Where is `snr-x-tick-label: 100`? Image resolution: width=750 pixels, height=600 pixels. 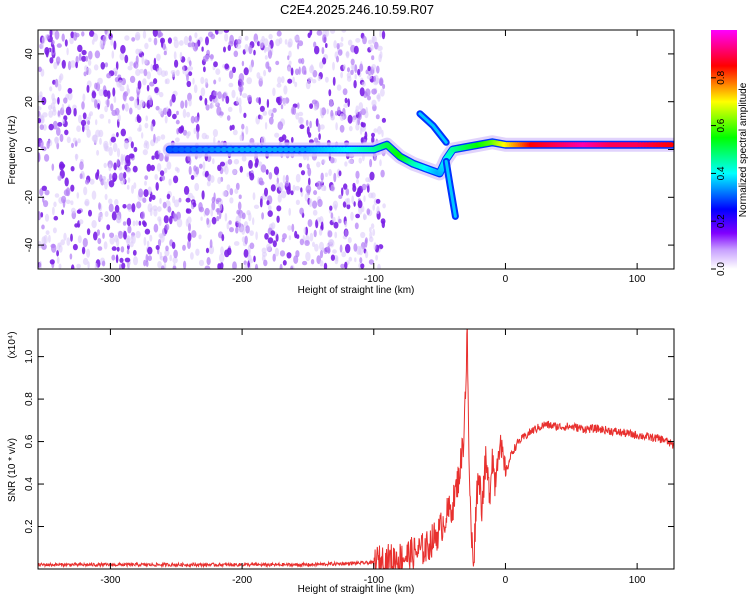 snr-x-tick-label: 100 is located at coordinates (637, 580).